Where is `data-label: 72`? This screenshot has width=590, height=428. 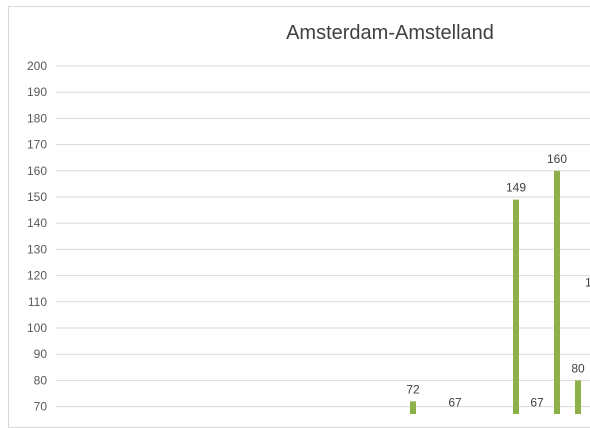
data-label: 72 is located at coordinates (413, 389).